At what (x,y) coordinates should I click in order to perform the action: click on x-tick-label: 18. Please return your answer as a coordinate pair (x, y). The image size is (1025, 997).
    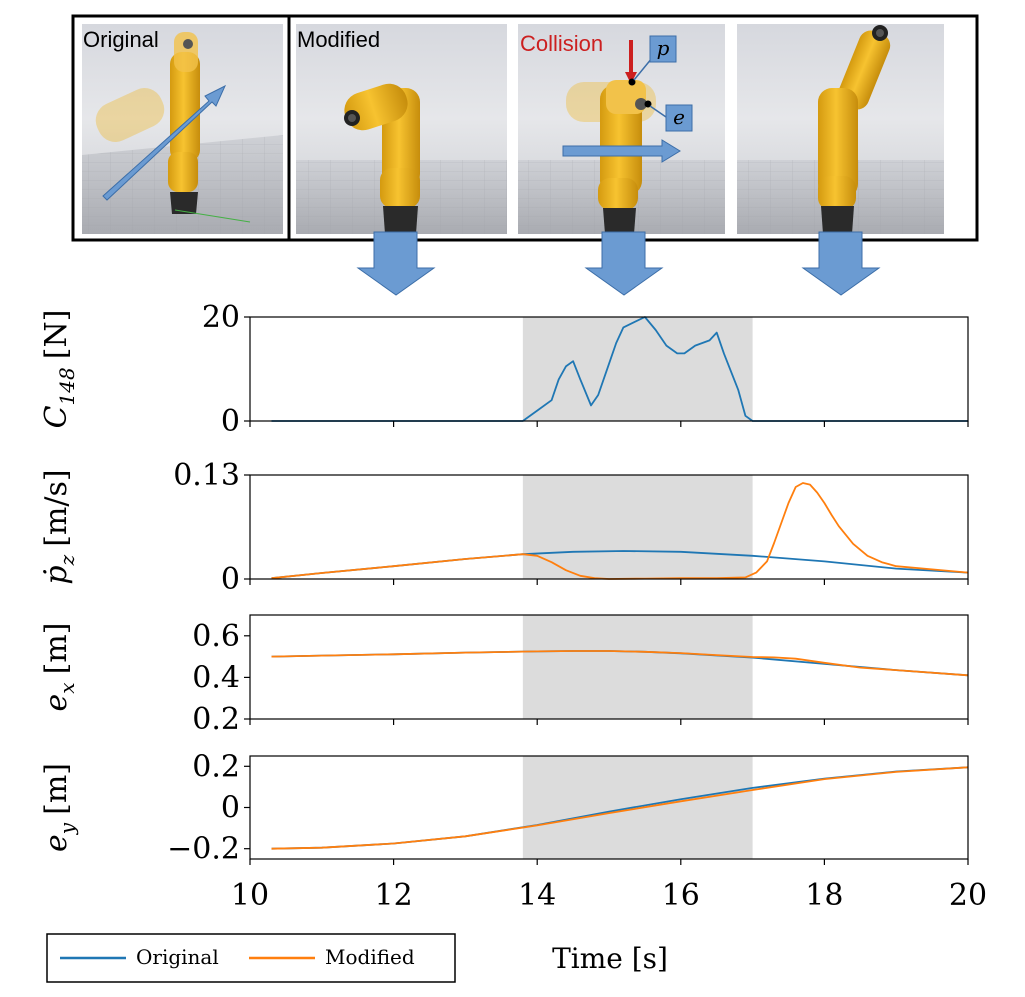
    Looking at the image, I should click on (824, 895).